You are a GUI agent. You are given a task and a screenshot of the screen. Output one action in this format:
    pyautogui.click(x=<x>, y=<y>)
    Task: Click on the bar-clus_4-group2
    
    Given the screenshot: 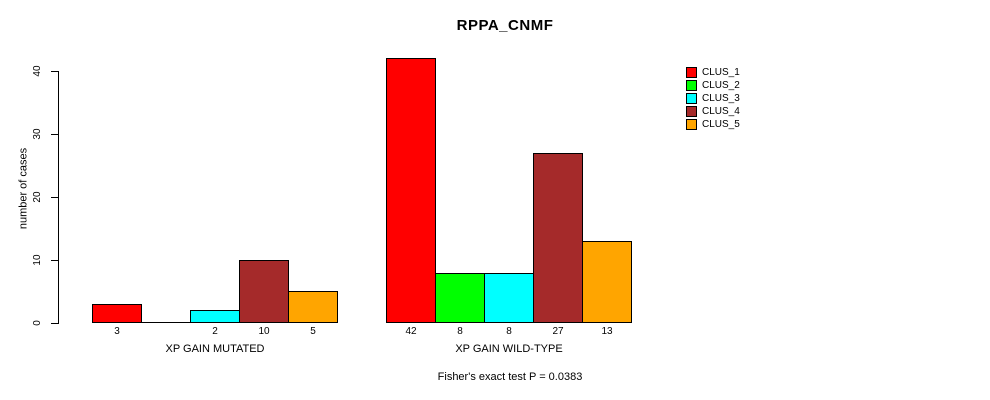 What is the action you would take?
    pyautogui.click(x=558, y=238)
    